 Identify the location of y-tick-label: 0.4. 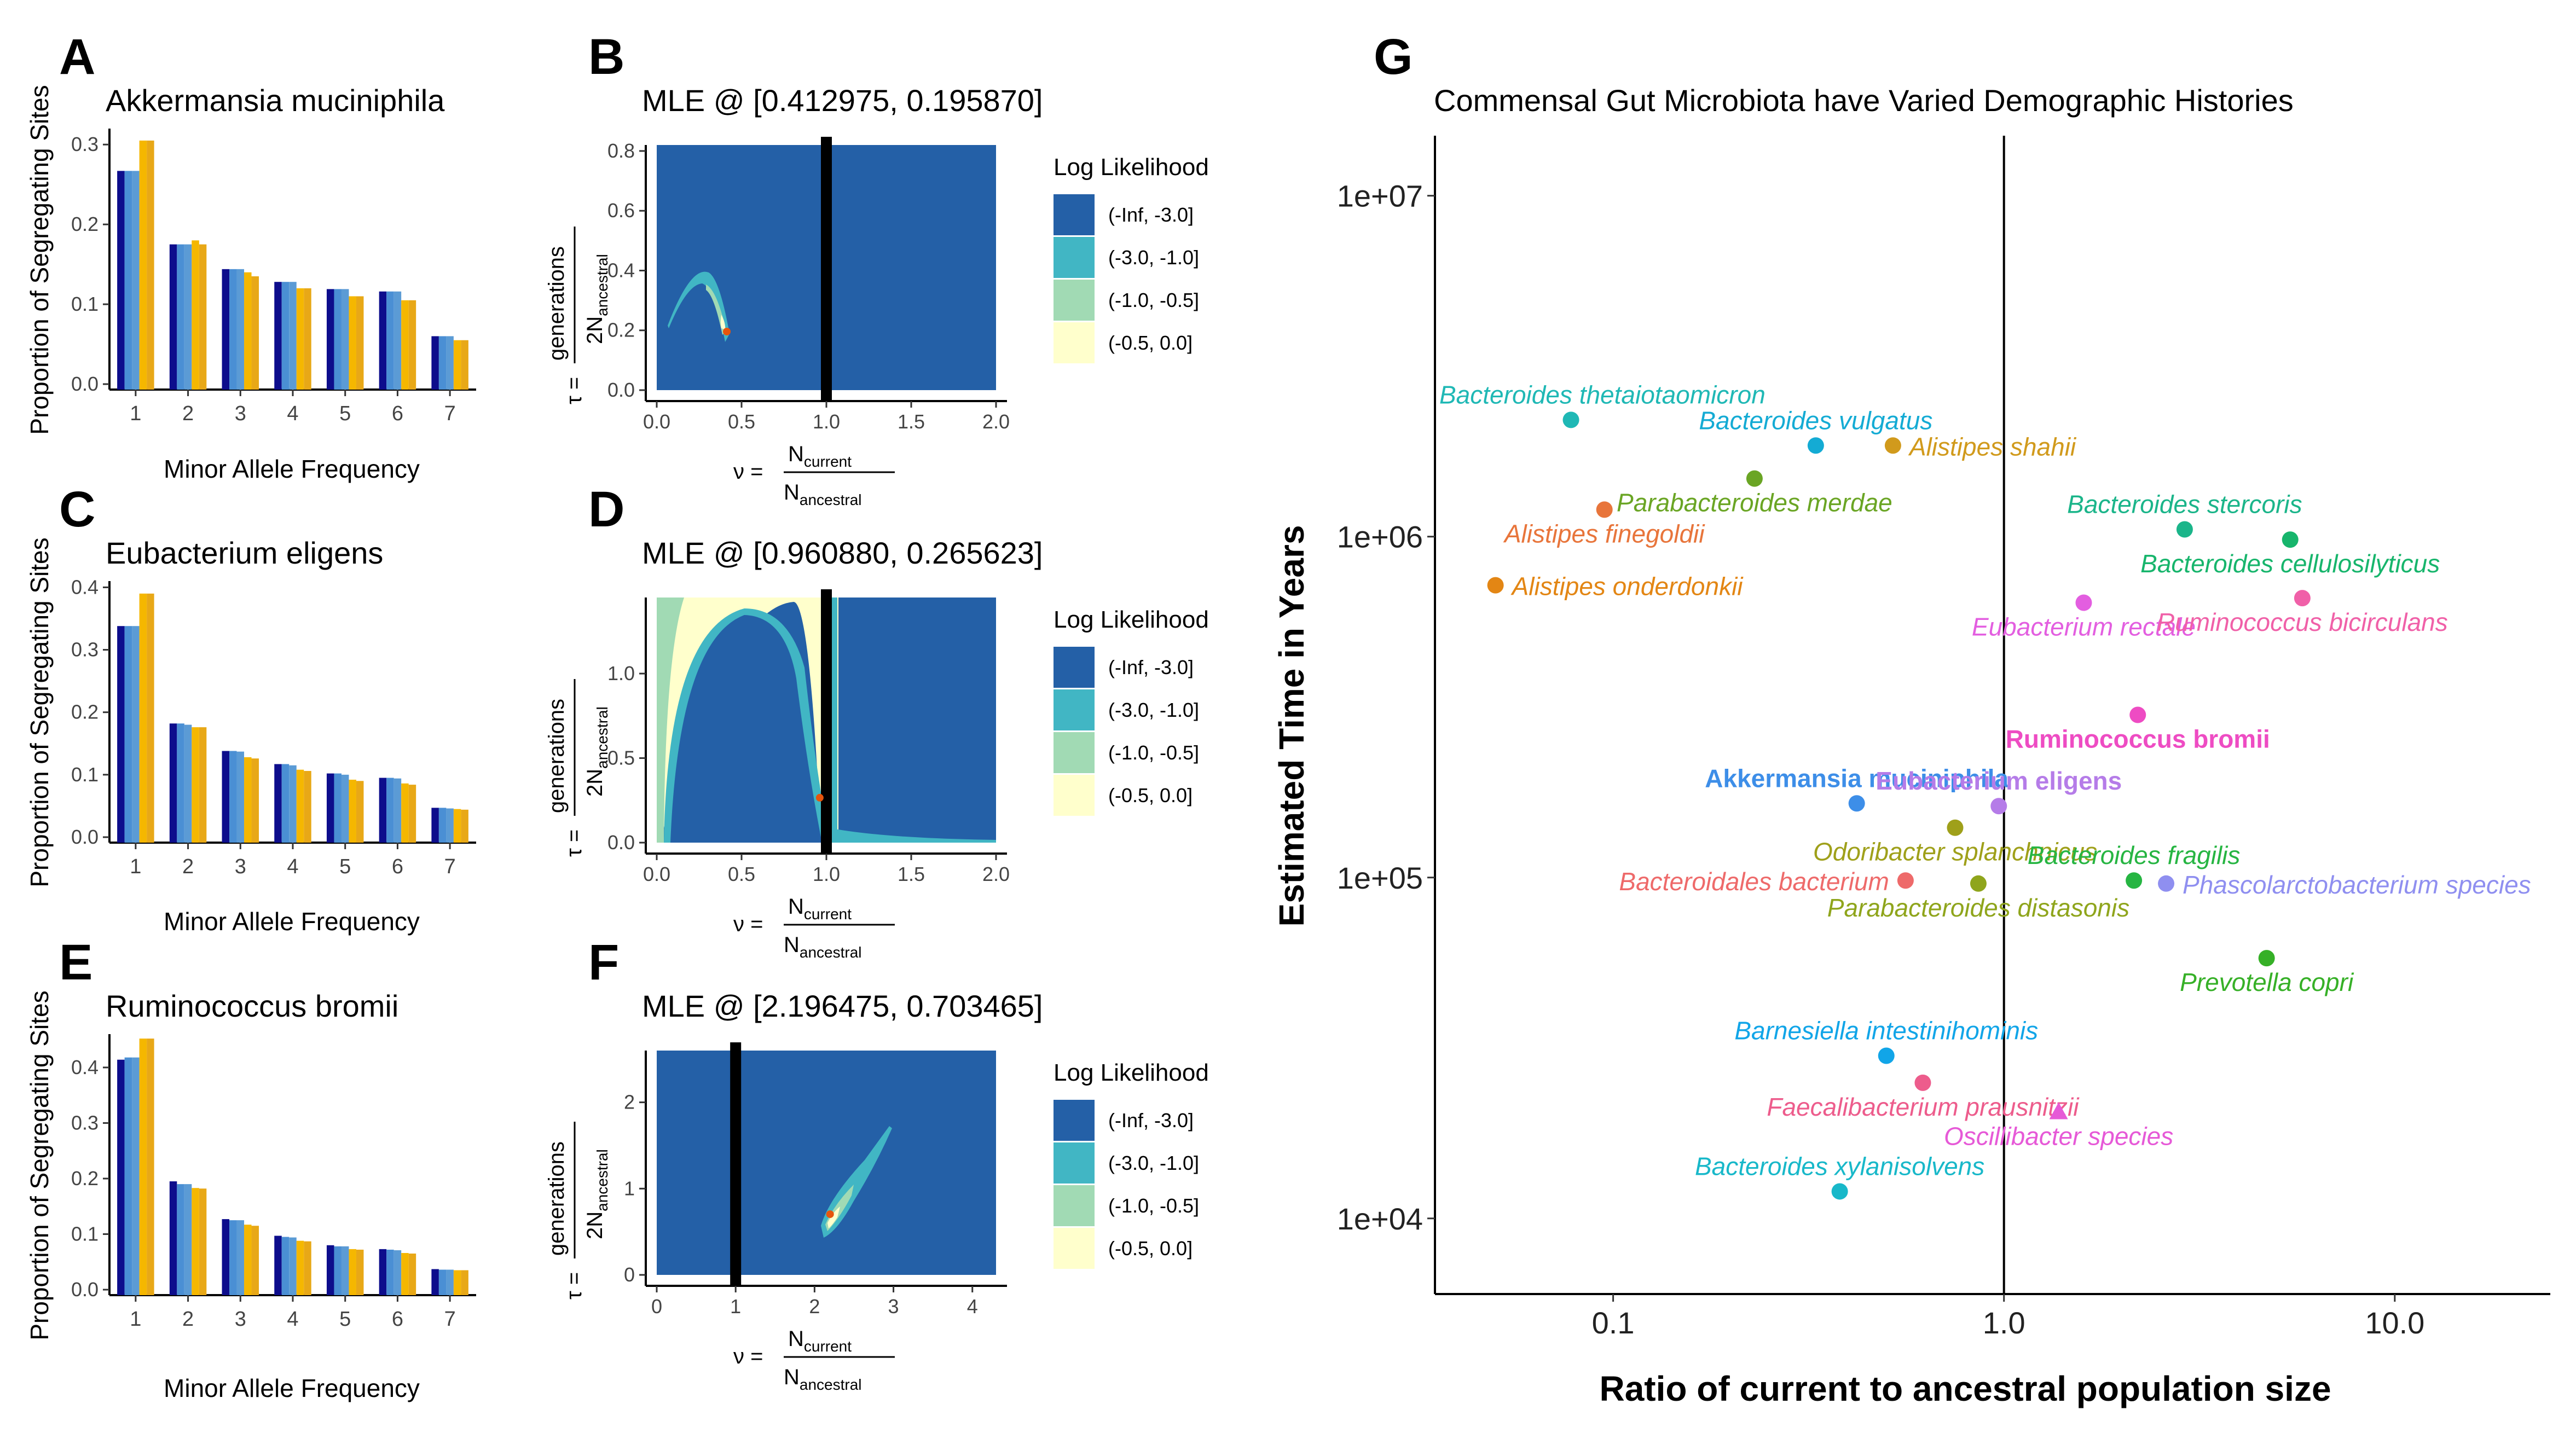
(85, 587).